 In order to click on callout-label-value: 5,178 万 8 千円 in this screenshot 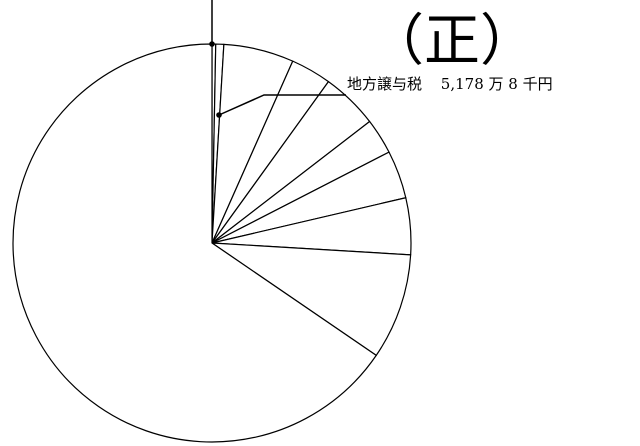, I will do `click(497, 84)`.